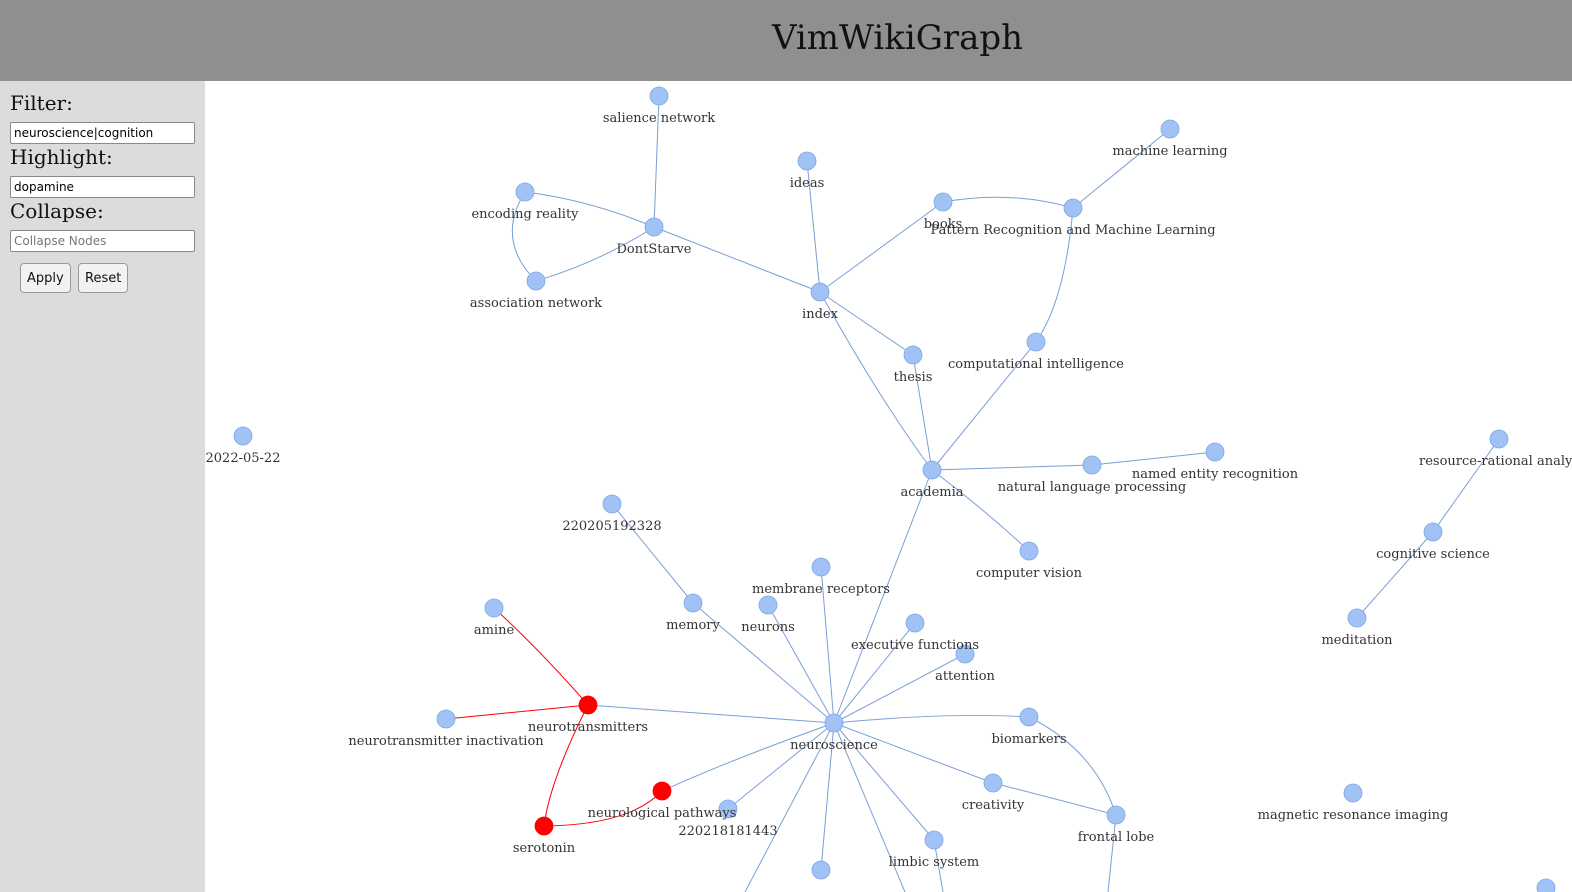  I want to click on node-nt-inactivation, so click(446, 719).